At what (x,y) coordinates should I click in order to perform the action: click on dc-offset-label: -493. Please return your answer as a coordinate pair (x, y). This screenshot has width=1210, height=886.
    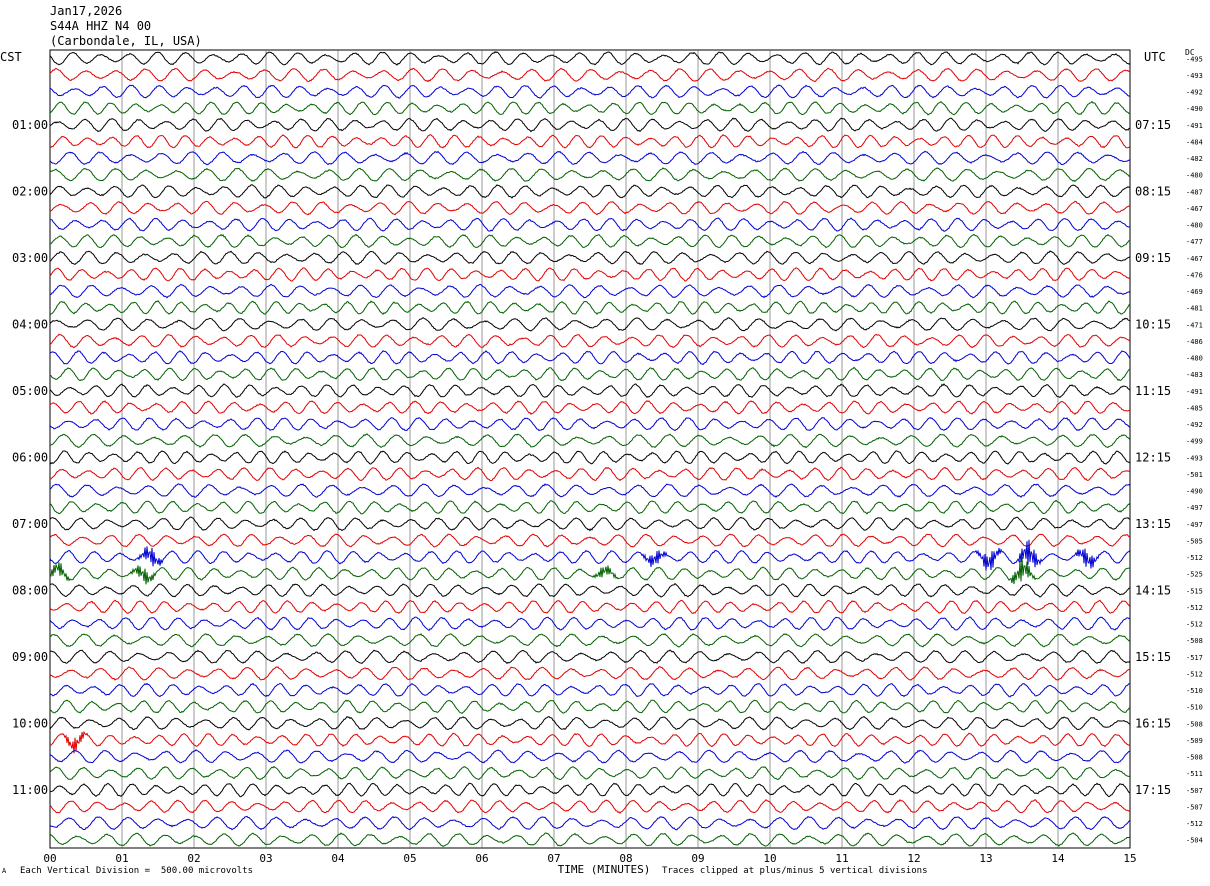
    Looking at the image, I should click on (1194, 458).